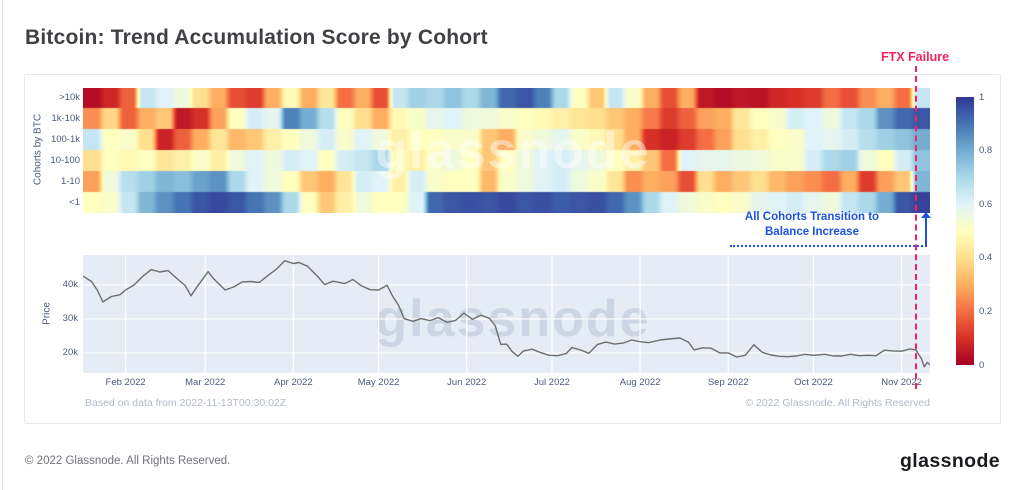  What do you see at coordinates (640, 382) in the screenshot?
I see `x-axis-tick-label: Aug 2022` at bounding box center [640, 382].